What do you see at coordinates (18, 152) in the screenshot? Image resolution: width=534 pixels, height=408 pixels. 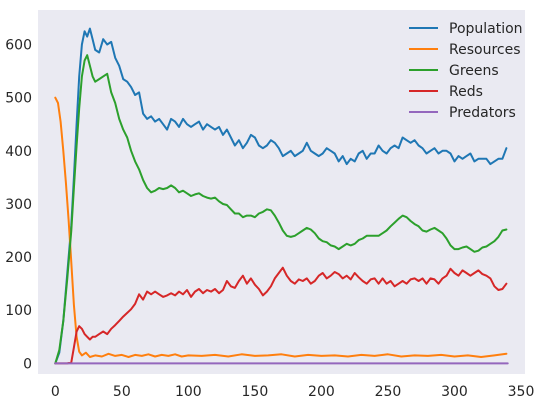 I see `y-tick-label: 400` at bounding box center [18, 152].